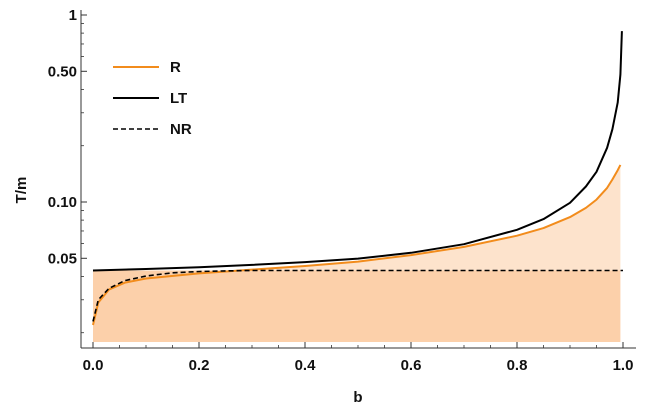 Image resolution: width=655 pixels, height=410 pixels. I want to click on y-axis-label: T/m, so click(21, 190).